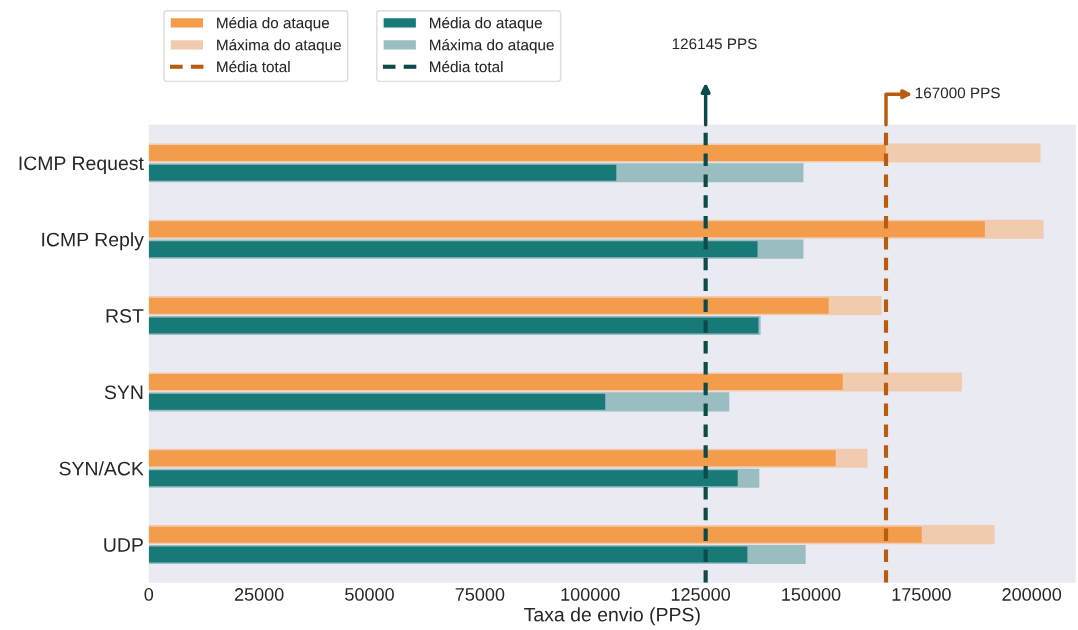  What do you see at coordinates (921, 594) in the screenshot?
I see `x-tick-label: 175000` at bounding box center [921, 594].